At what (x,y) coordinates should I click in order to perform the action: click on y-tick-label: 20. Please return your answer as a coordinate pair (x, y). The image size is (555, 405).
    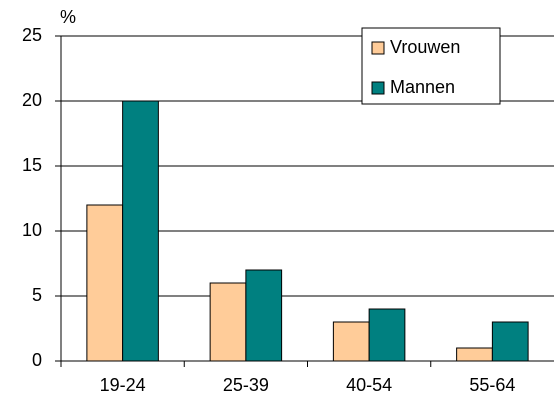
    Looking at the image, I should click on (32, 100).